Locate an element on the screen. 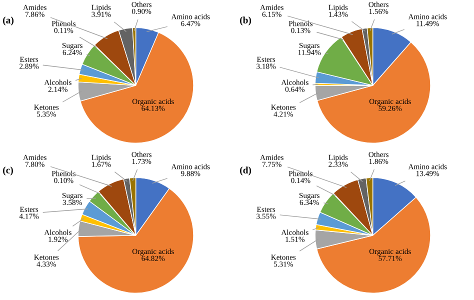 This screenshot has height=300, width=474. text: (d) is located at coordinates (246, 171).